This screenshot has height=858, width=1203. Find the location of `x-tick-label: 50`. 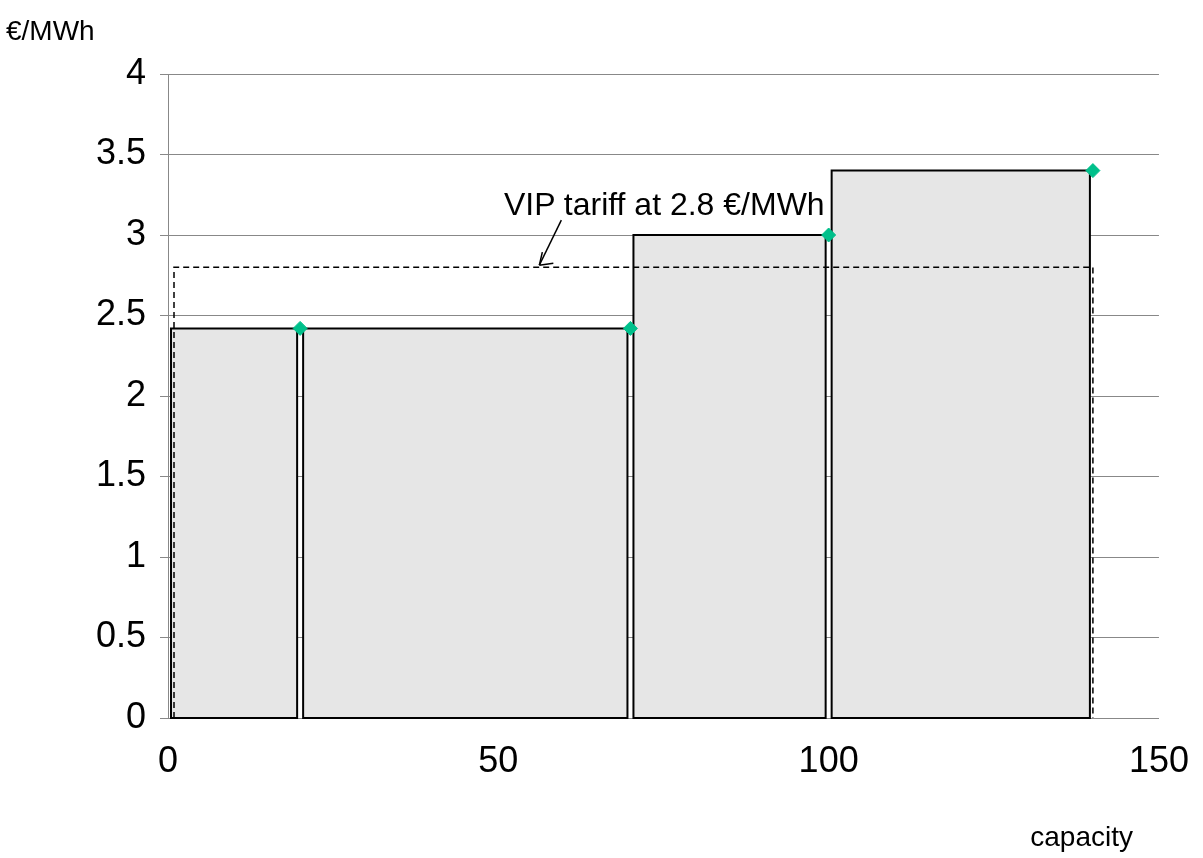

x-tick-label: 50 is located at coordinates (498, 759).